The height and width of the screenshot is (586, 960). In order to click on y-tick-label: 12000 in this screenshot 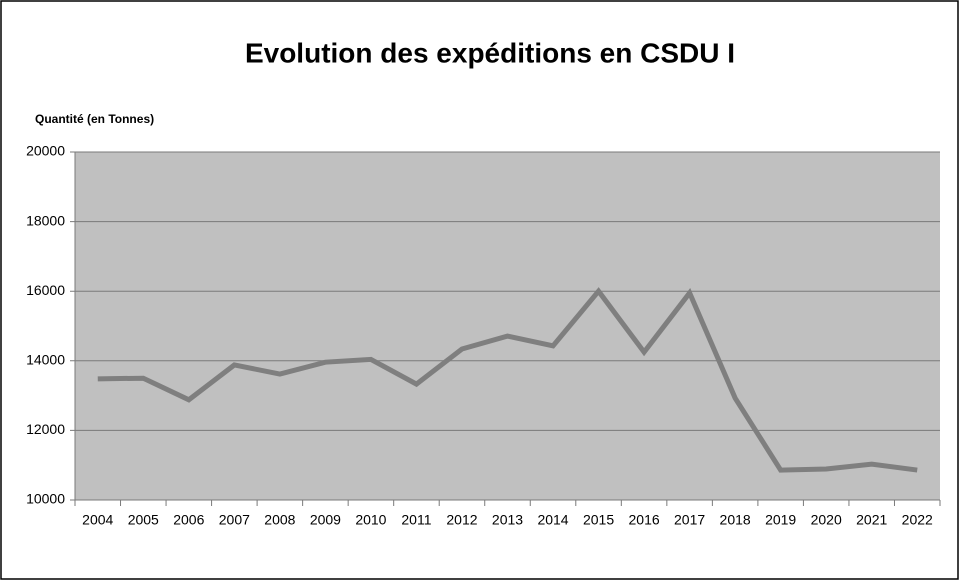, I will do `click(45, 429)`.